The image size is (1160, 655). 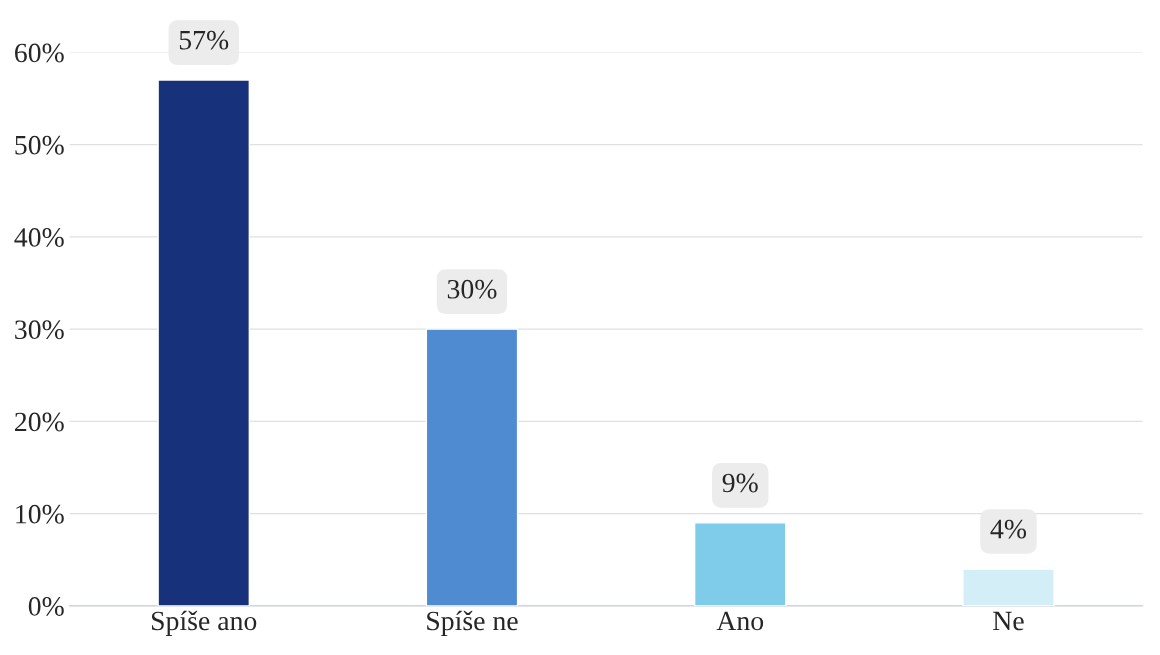 What do you see at coordinates (472, 289) in the screenshot?
I see `data-label: 30%` at bounding box center [472, 289].